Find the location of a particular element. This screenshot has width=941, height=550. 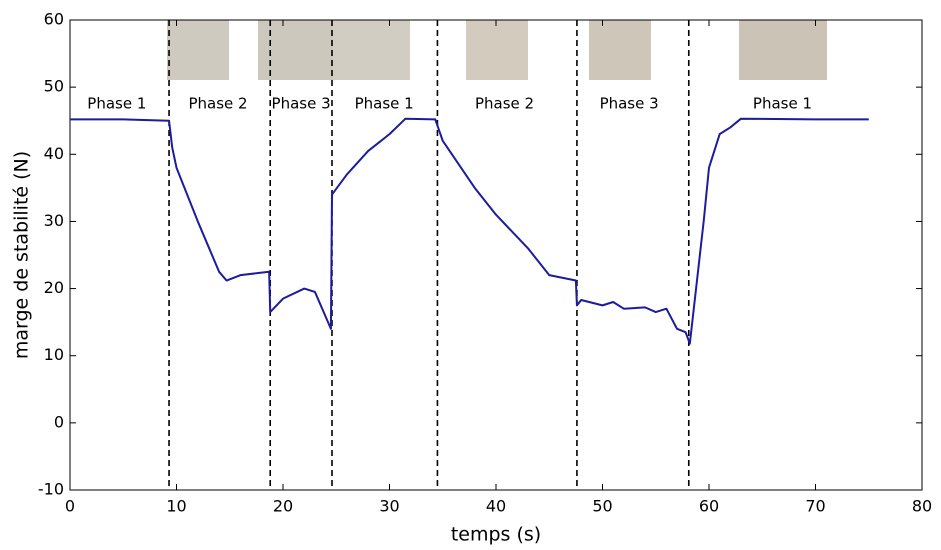

y-tick-label: 60 is located at coordinates (54, 19).